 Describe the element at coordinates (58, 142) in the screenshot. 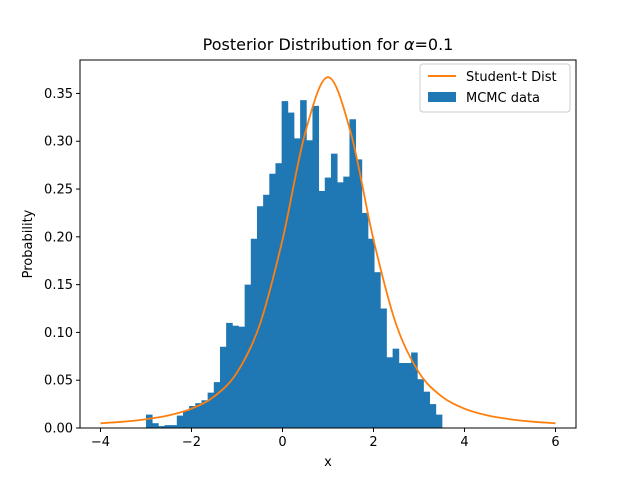

I see `y-tick-label: 0.30` at that location.